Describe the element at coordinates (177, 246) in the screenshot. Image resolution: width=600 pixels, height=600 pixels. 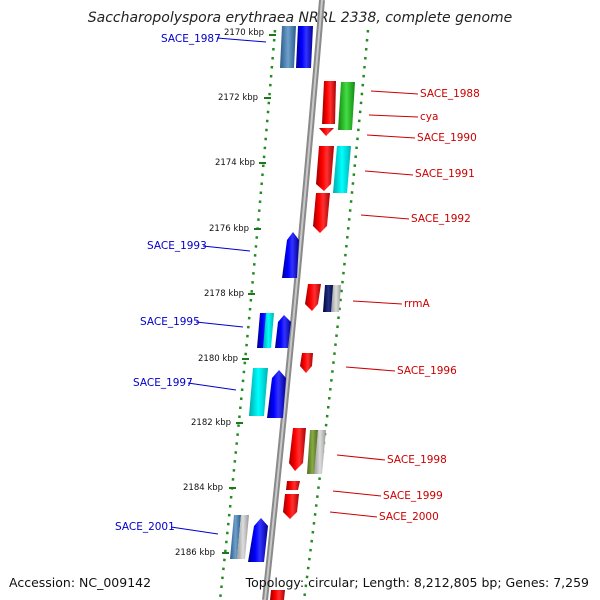
I see `gene-label: SACE_1993` at that location.